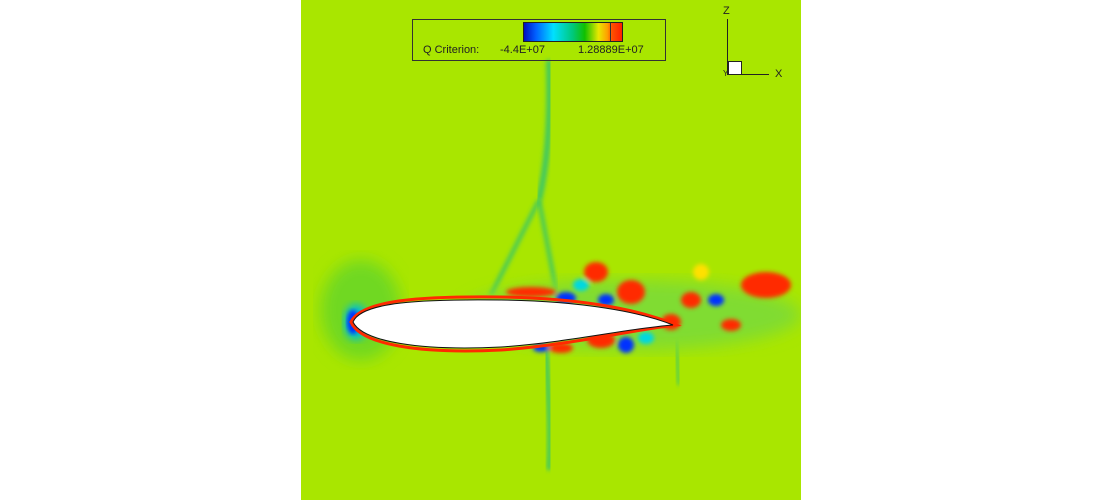 The image size is (1100, 500). I want to click on colorbar, so click(573, 32).